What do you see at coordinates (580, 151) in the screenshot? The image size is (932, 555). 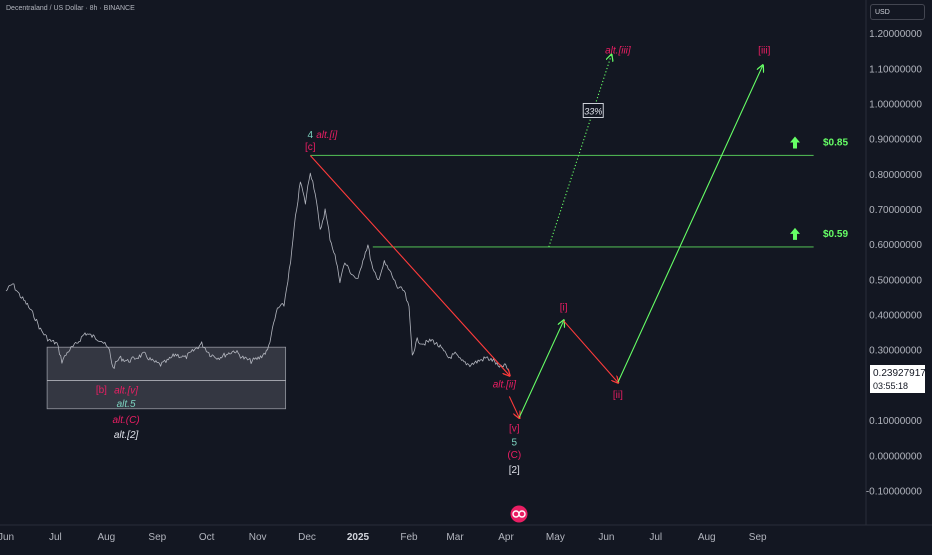 I see `alt-projection-arrow` at bounding box center [580, 151].